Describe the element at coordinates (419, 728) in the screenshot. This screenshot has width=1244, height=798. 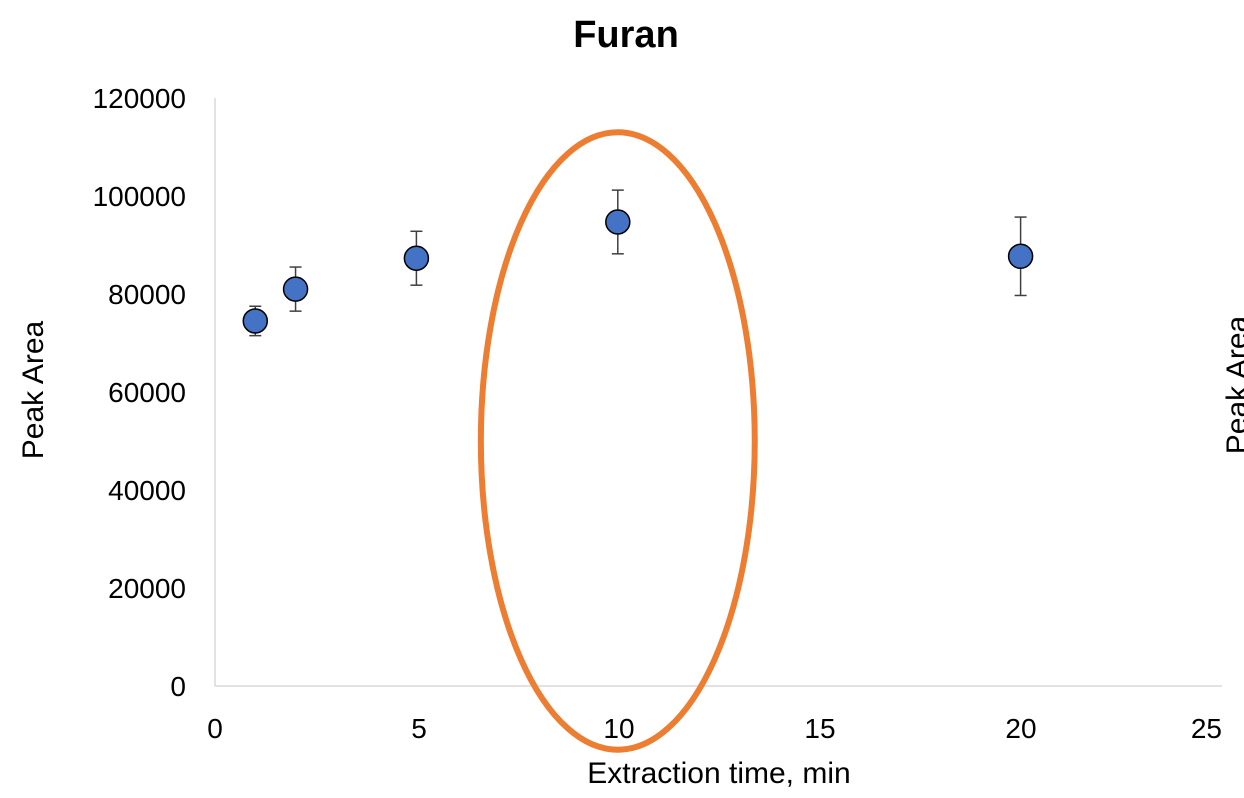
I see `x-tick-label: 5` at that location.